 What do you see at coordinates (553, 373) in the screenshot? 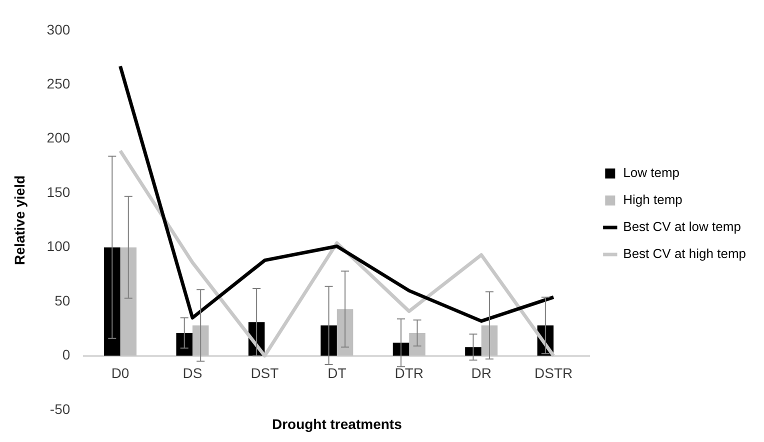
I see `x-tick-label: DSTR` at bounding box center [553, 373].